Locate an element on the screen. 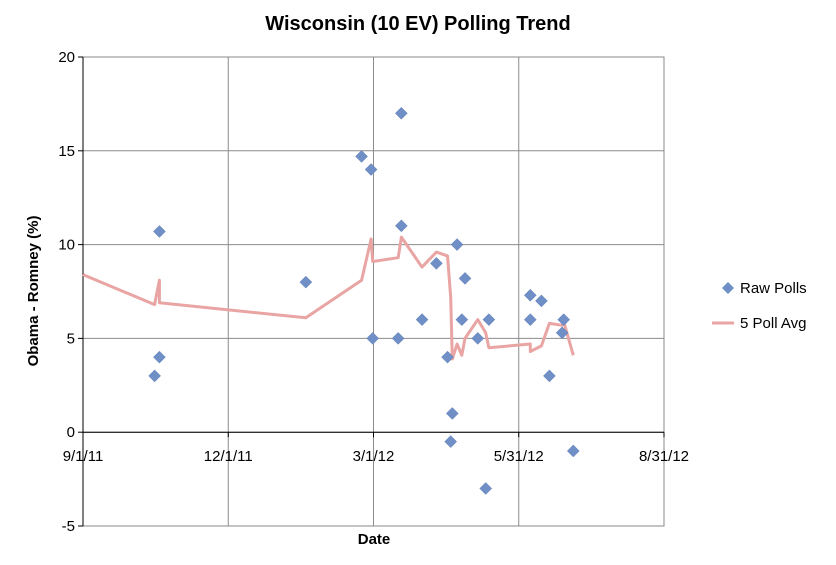 This screenshot has width=836, height=565. x-tick-label: 3/1/12 is located at coordinates (374, 456).